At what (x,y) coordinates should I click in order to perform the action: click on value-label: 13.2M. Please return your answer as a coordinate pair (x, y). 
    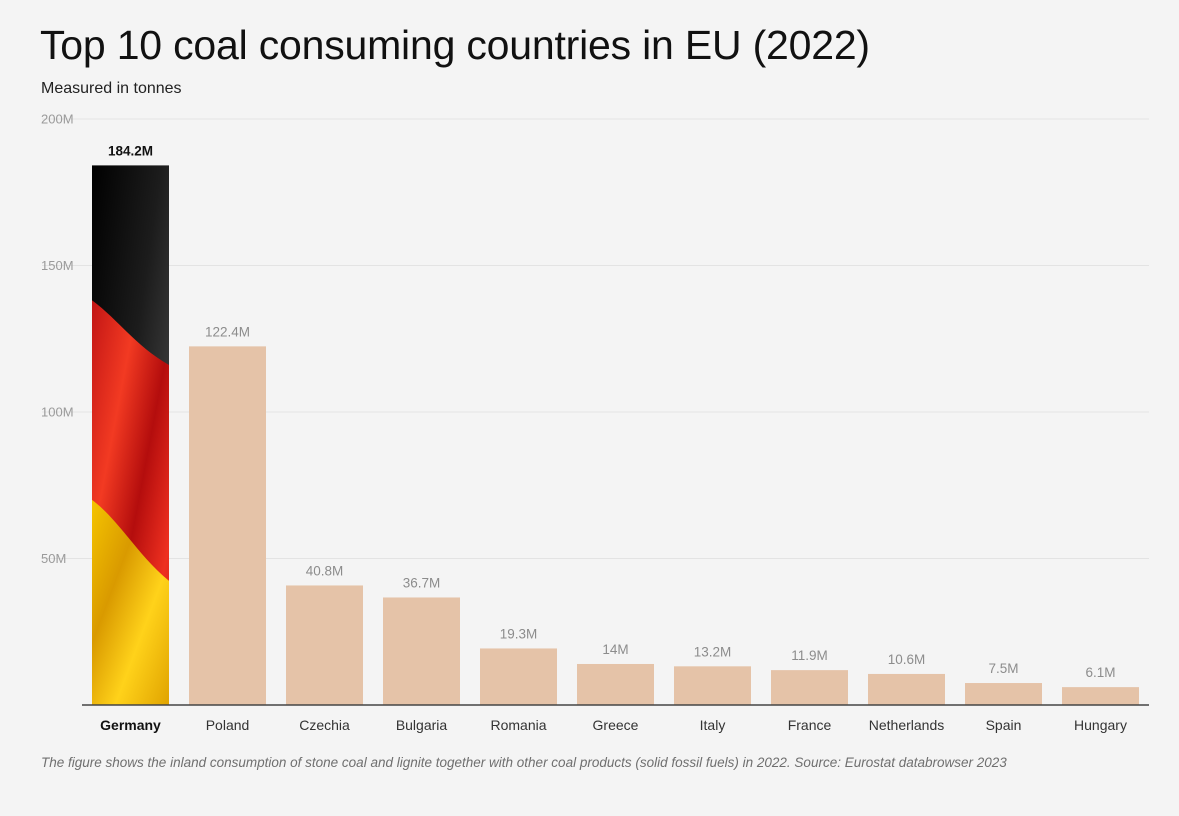
    Looking at the image, I should click on (713, 651).